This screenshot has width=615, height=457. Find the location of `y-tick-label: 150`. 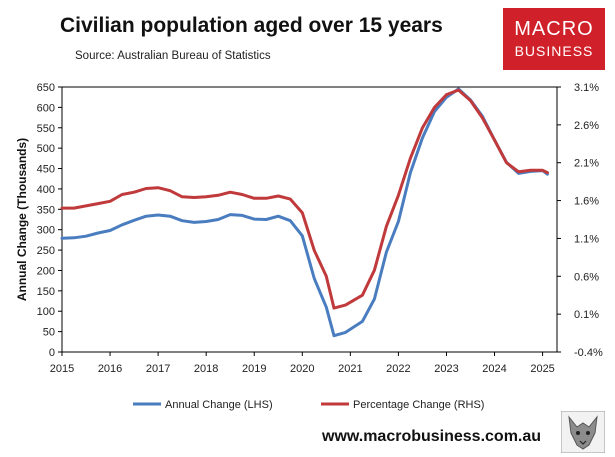

y-tick-label: 150 is located at coordinates (46, 292).